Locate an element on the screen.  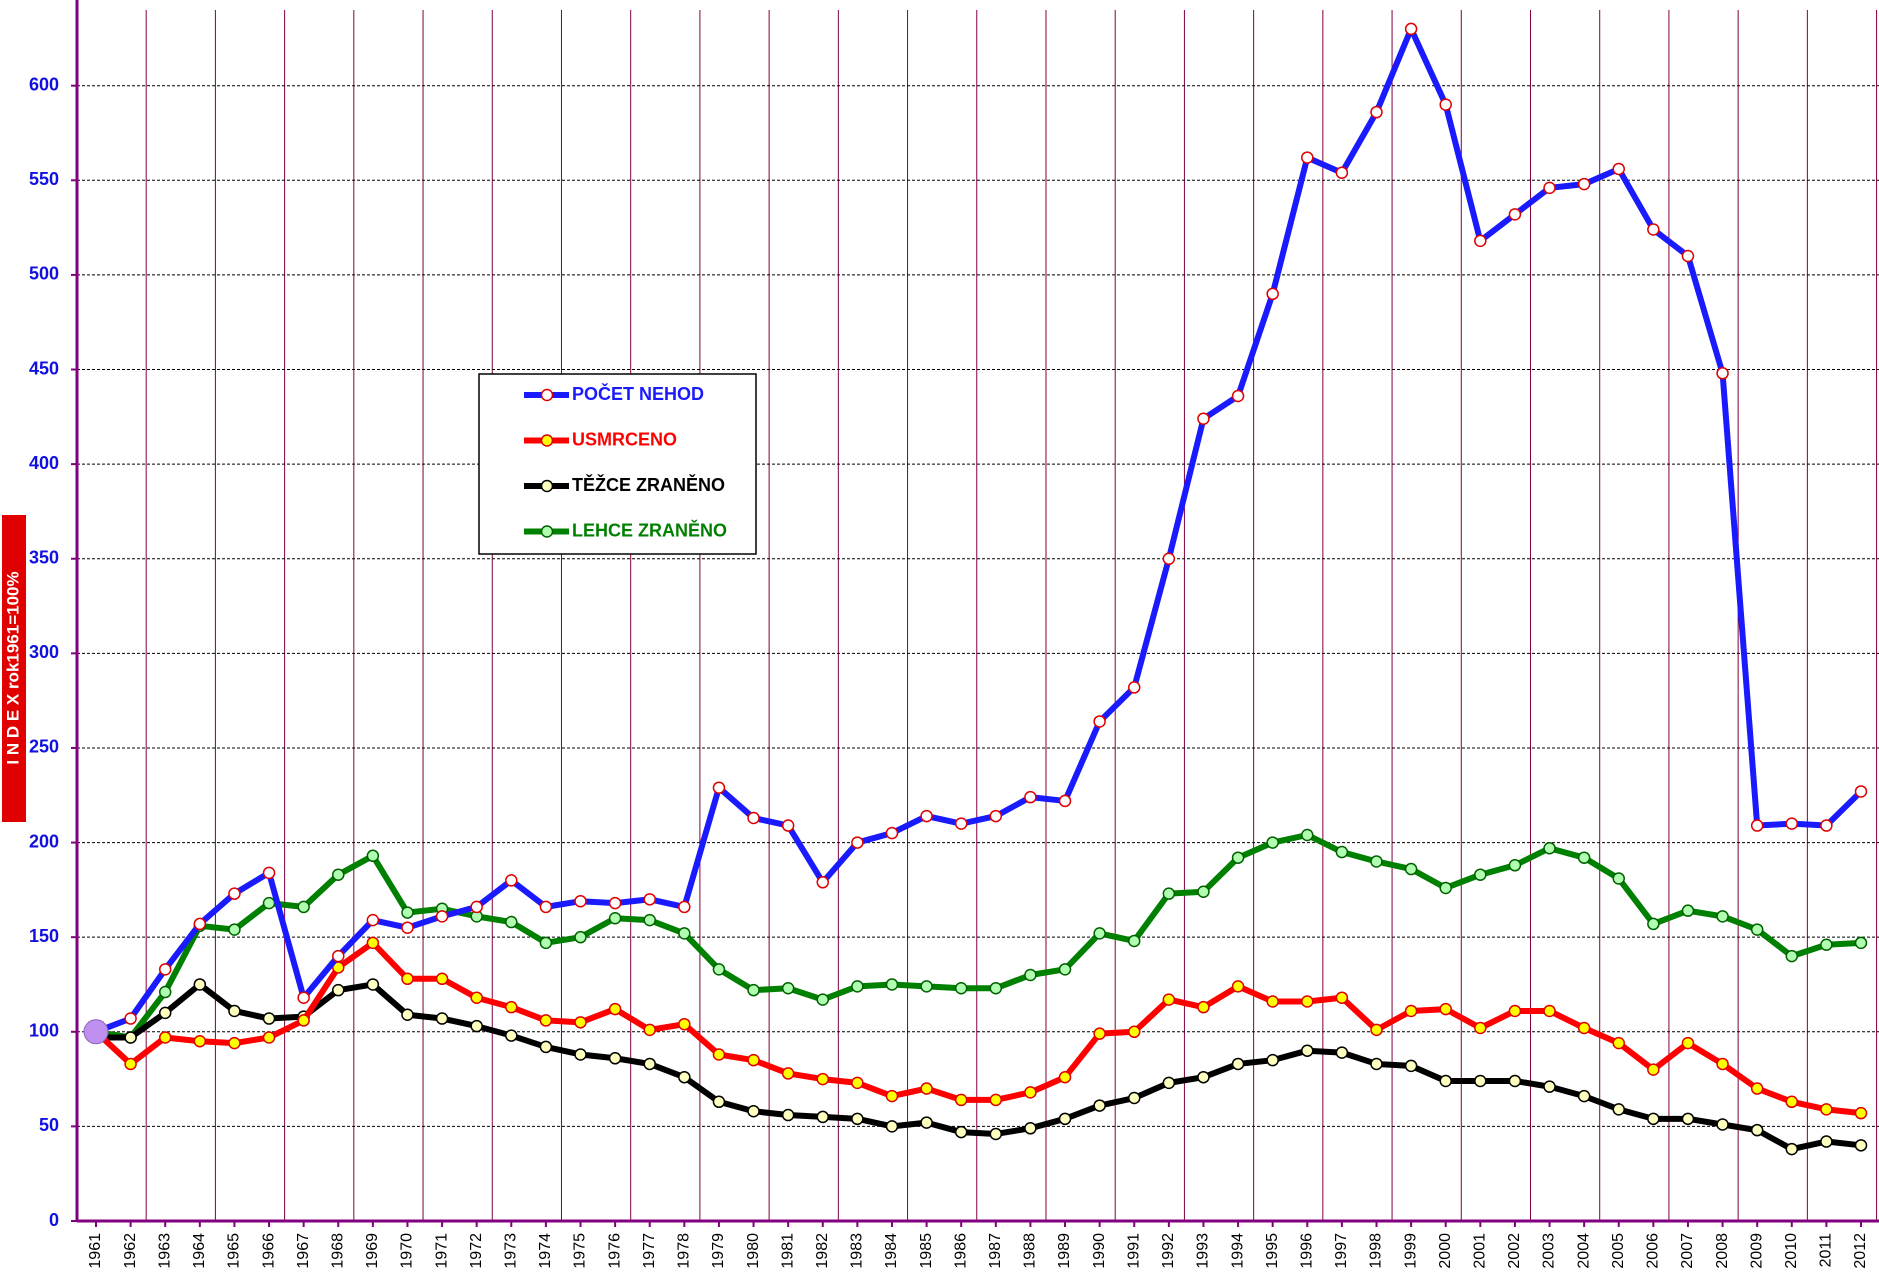
x-tick-label: 1974 is located at coordinates (545, 1251).